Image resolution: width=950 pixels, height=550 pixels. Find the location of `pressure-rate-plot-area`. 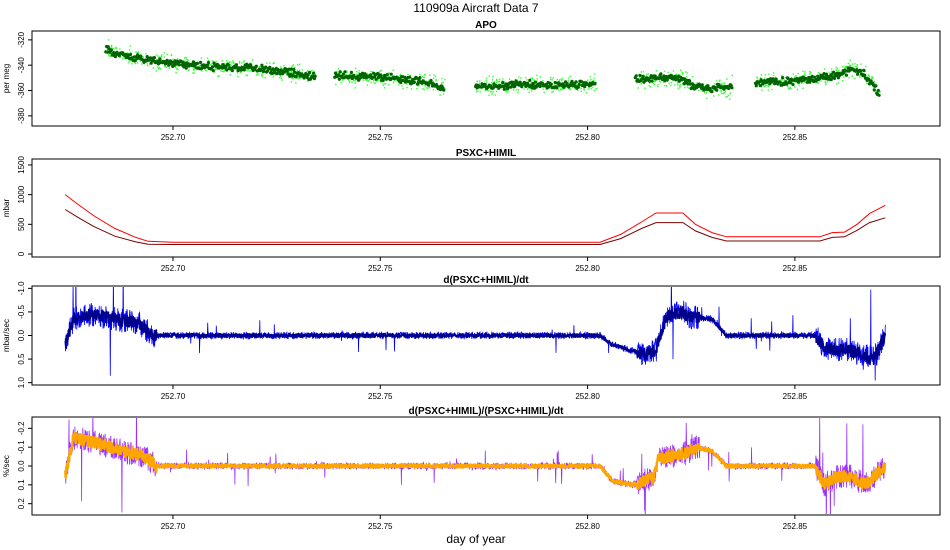

pressure-rate-plot-area is located at coordinates (475, 334).